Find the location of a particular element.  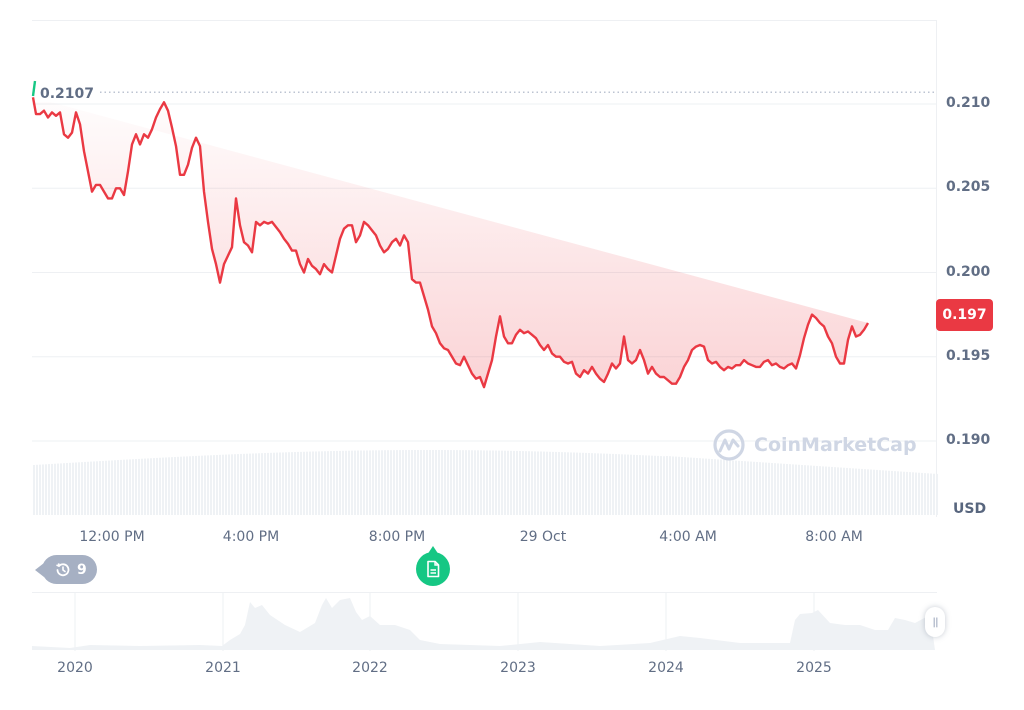

navigator-area is located at coordinates (483, 622).